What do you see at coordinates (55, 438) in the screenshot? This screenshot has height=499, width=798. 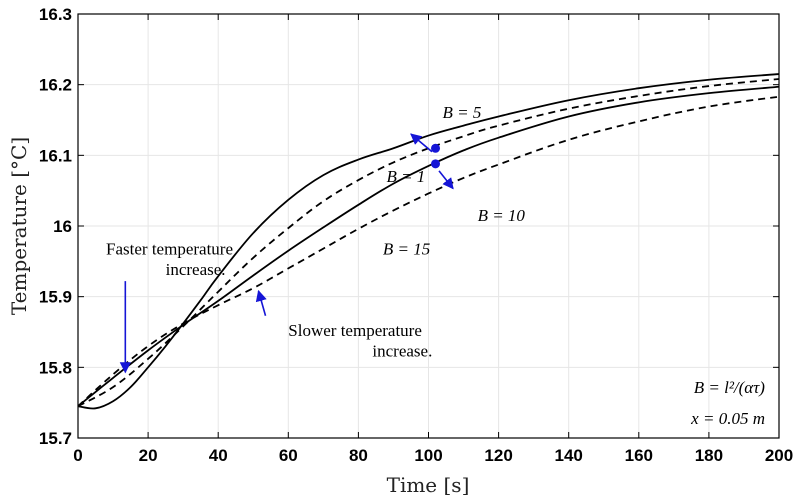 I see `y-tick-label: 15.7` at bounding box center [55, 438].